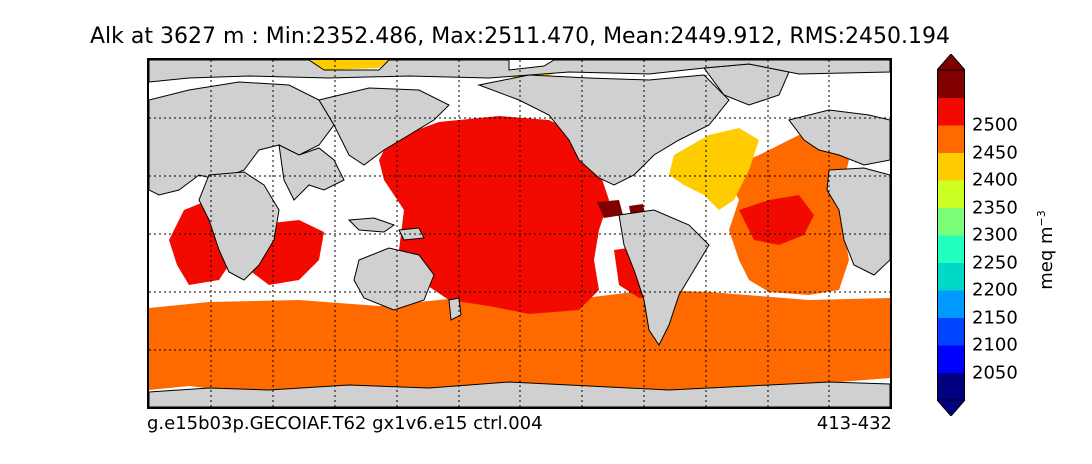 This screenshot has height=464, width=1092. What do you see at coordinates (951, 407) in the screenshot?
I see `colorbar-extend-min` at bounding box center [951, 407].